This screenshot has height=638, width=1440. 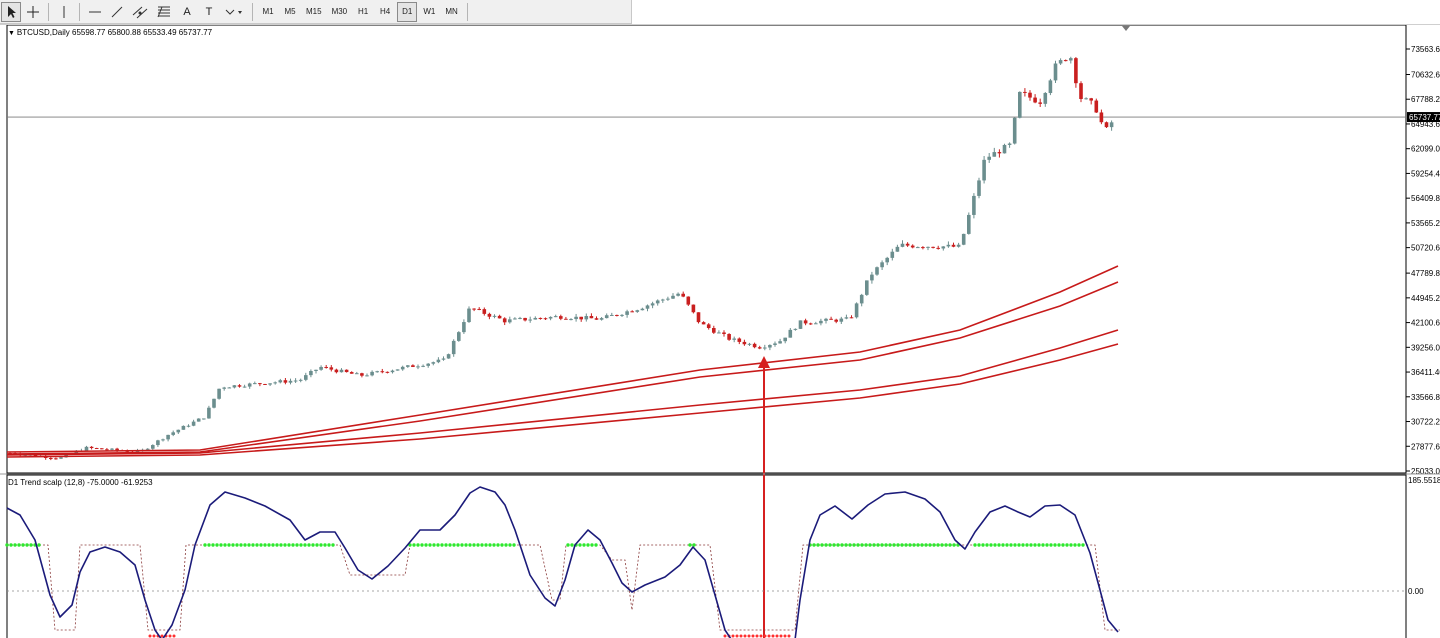 What do you see at coordinates (164, 12) in the screenshot?
I see `fibonacci-button` at bounding box center [164, 12].